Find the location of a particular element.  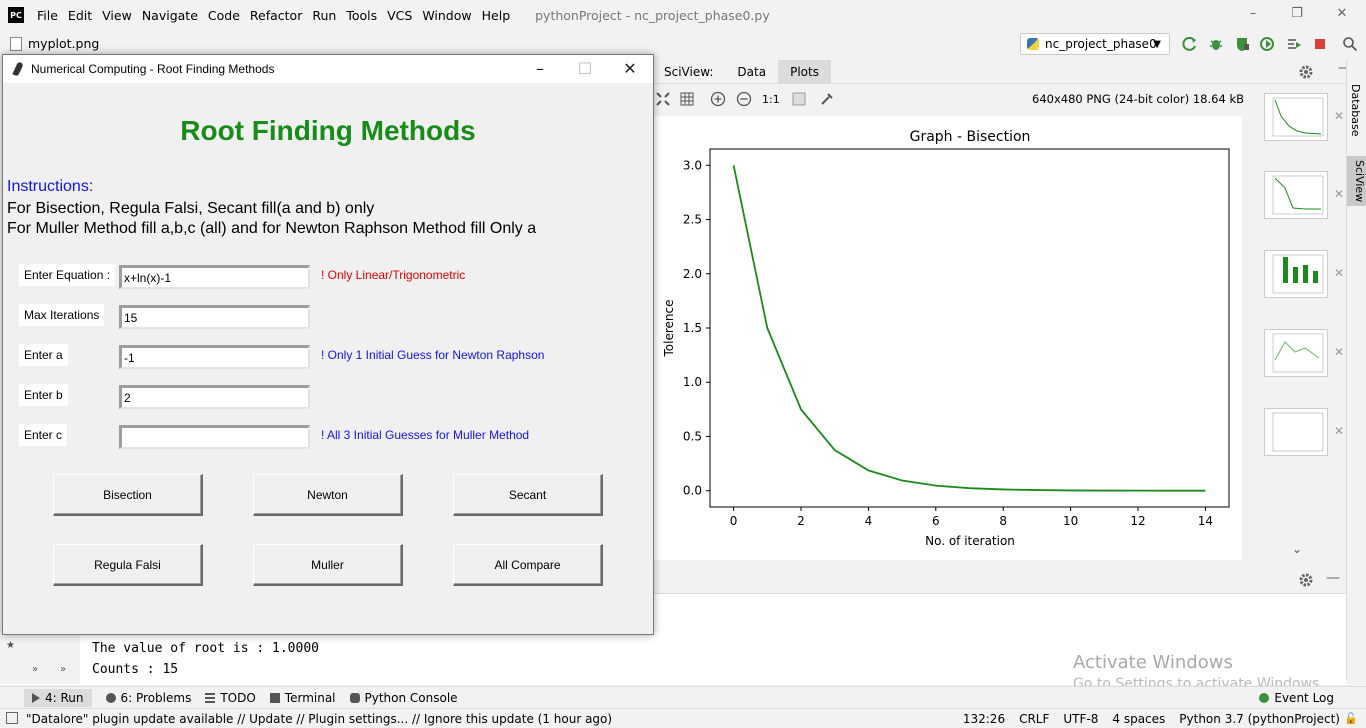

actual-size-button: 1:1 is located at coordinates (771, 99).